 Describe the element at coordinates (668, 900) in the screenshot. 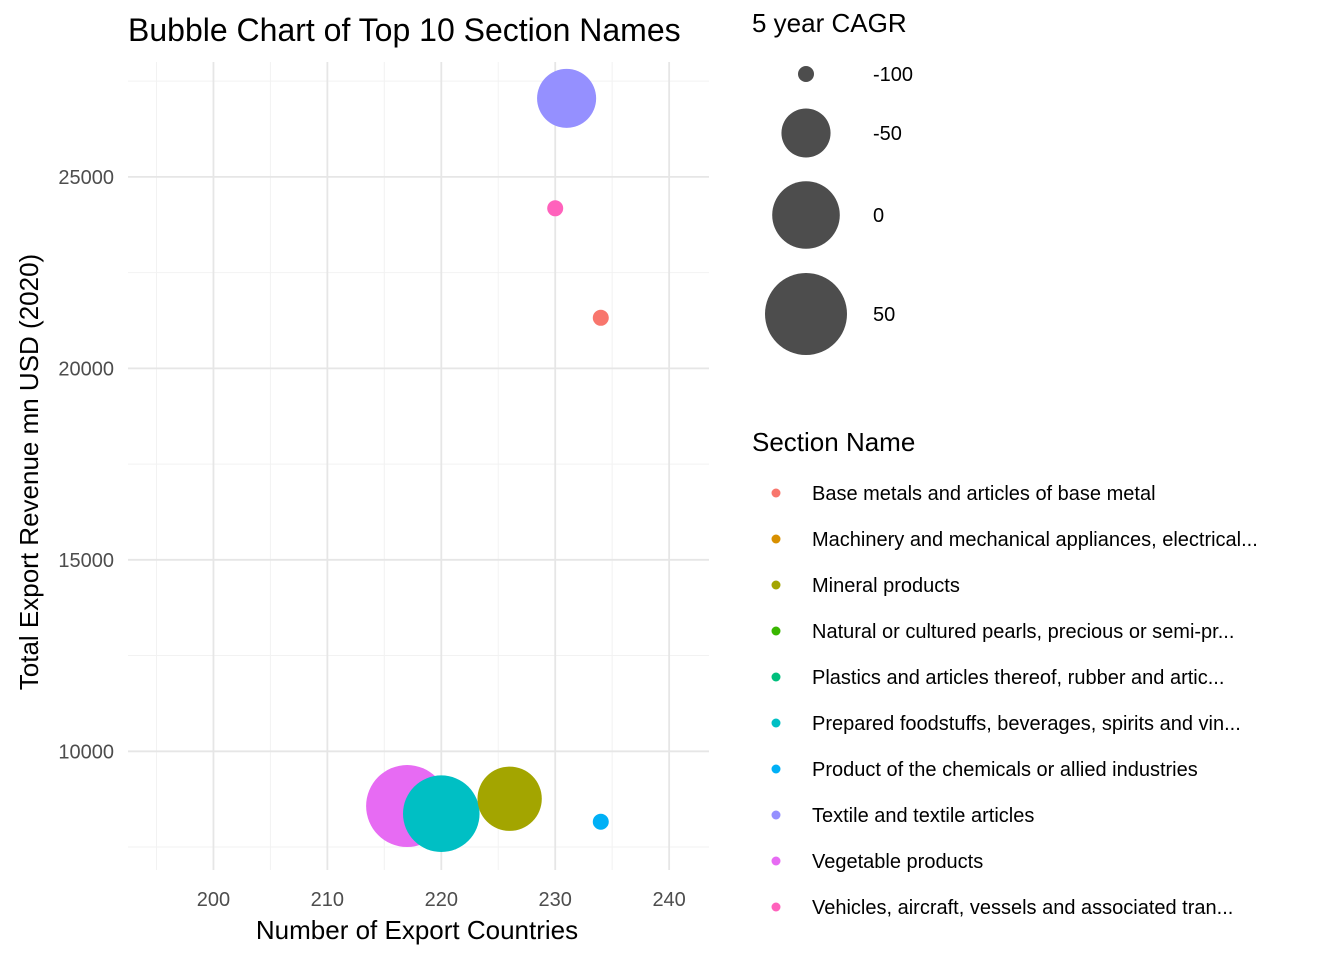

I see `x-tick-label: 240` at that location.